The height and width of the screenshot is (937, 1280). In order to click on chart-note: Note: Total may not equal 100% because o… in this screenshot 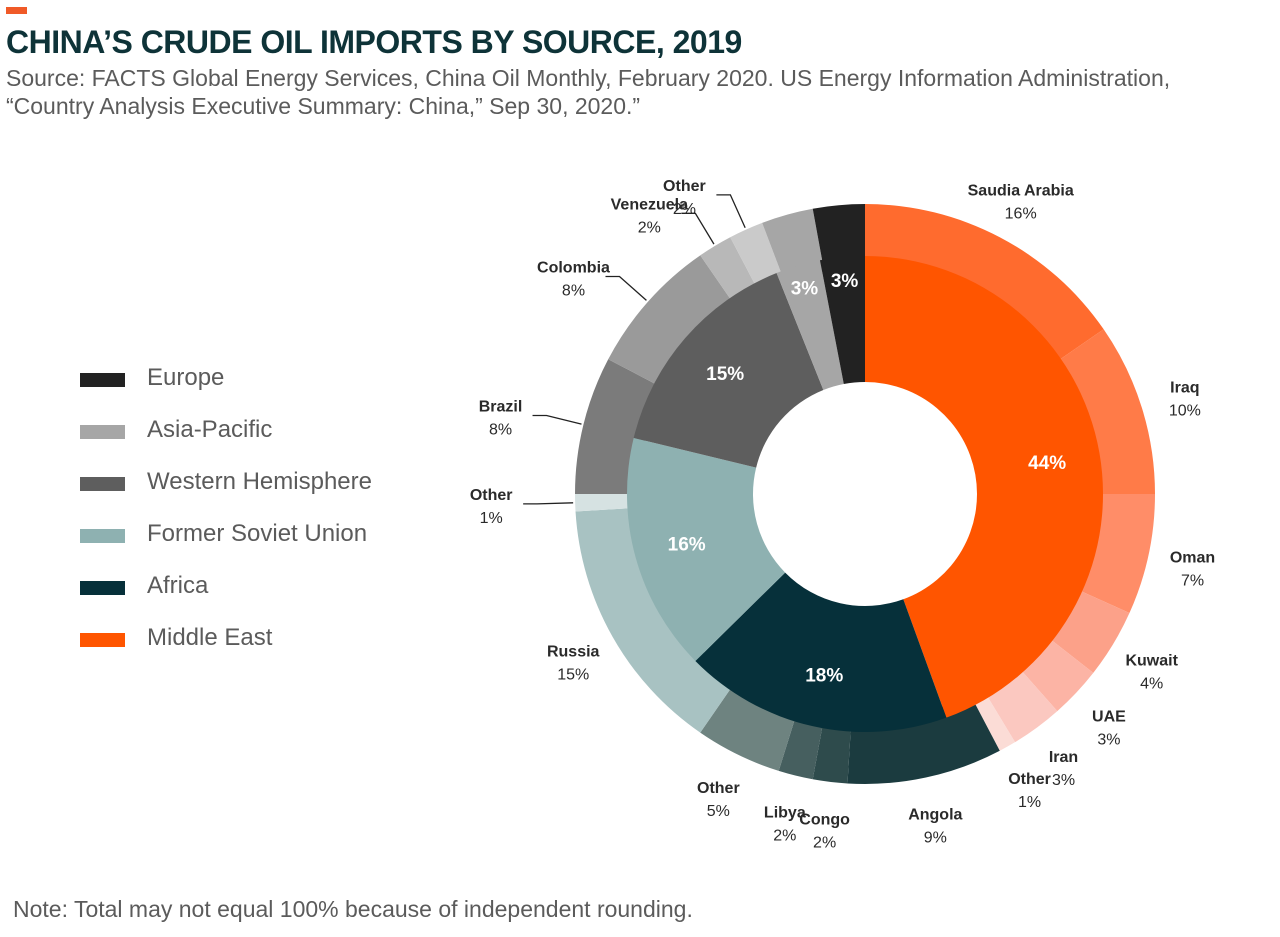, I will do `click(353, 909)`.